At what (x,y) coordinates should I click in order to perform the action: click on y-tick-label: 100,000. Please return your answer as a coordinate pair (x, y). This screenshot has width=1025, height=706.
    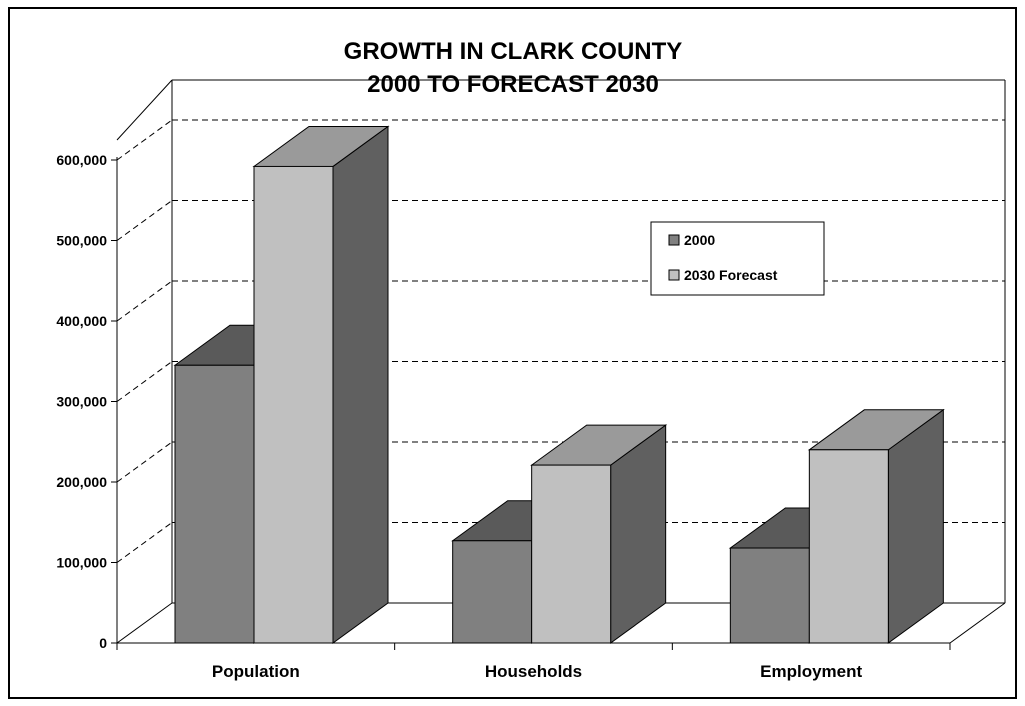
    Looking at the image, I should click on (81, 563).